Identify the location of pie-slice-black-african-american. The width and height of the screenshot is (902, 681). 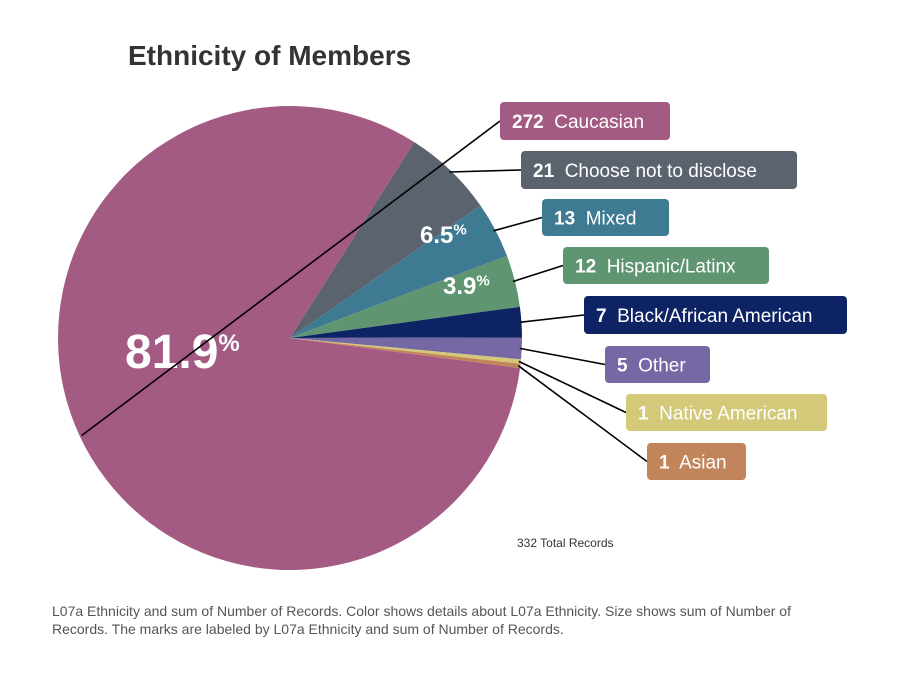
(406, 322).